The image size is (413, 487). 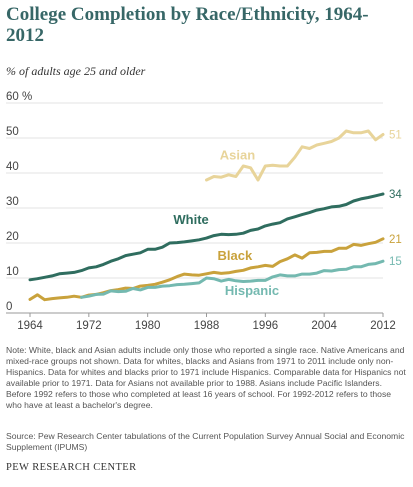 What do you see at coordinates (395, 195) in the screenshot?
I see `end-value-label-white: 34` at bounding box center [395, 195].